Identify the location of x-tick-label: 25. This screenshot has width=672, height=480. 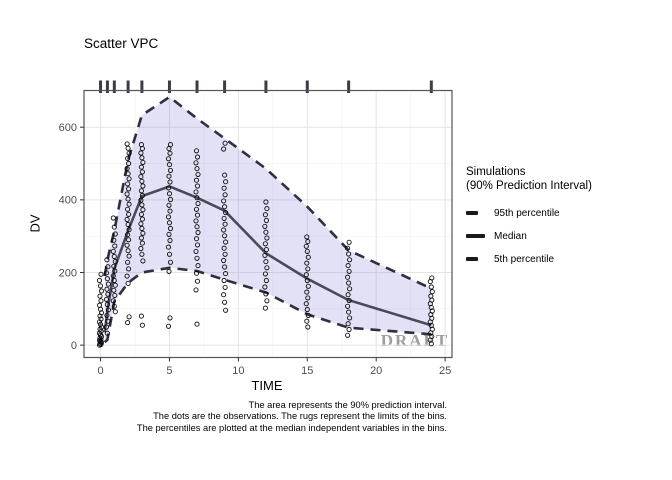
(445, 371).